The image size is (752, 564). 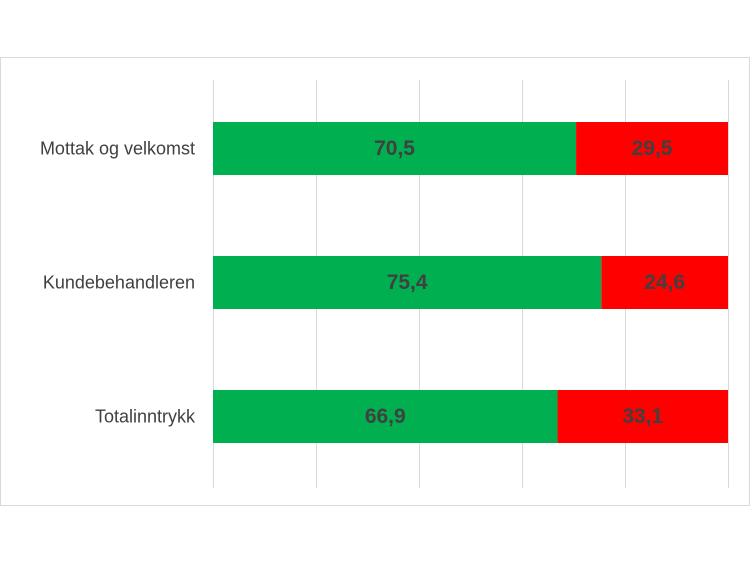 I want to click on data-label: 29,5, so click(x=652, y=148).